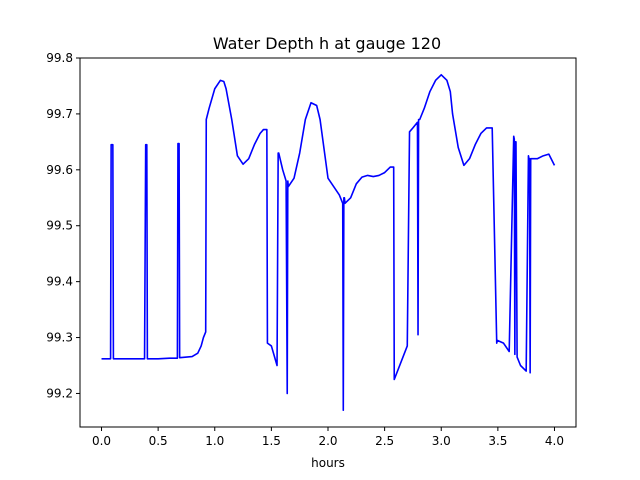 This screenshot has width=640, height=480. I want to click on y-tick-label: 99.6, so click(59, 170).